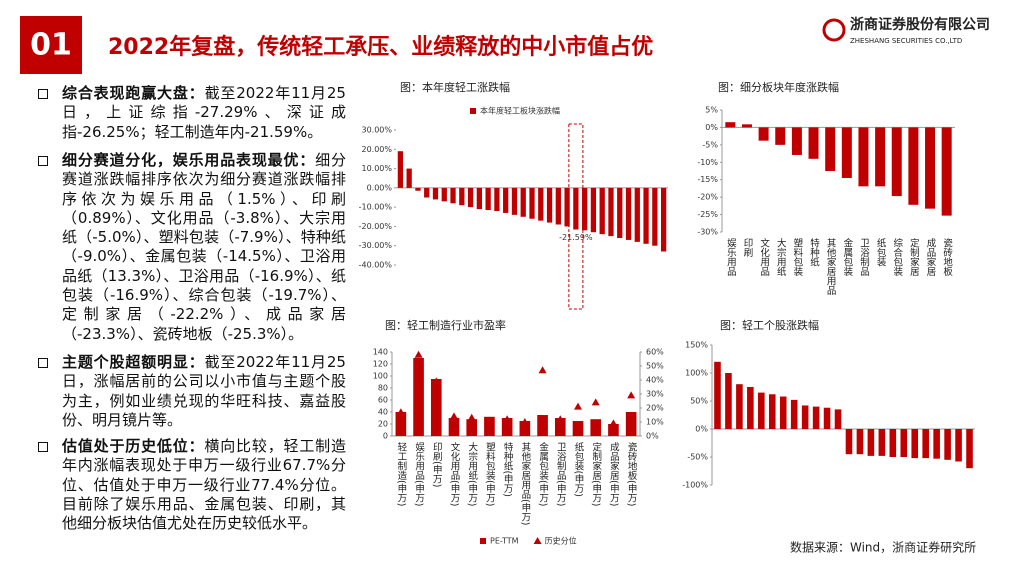 The image size is (1024, 576). I want to click on y-tick-label: -10%, so click(707, 162).